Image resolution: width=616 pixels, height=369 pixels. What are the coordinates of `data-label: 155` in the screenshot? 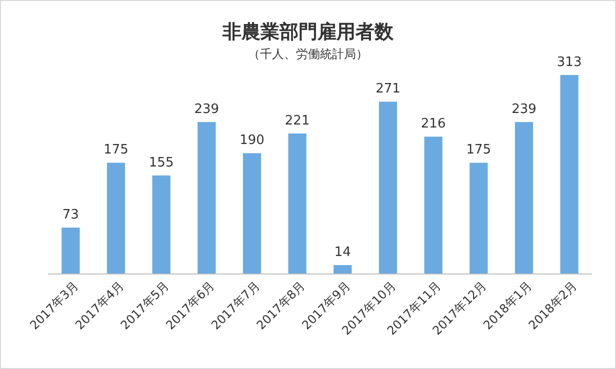 It's located at (161, 162).